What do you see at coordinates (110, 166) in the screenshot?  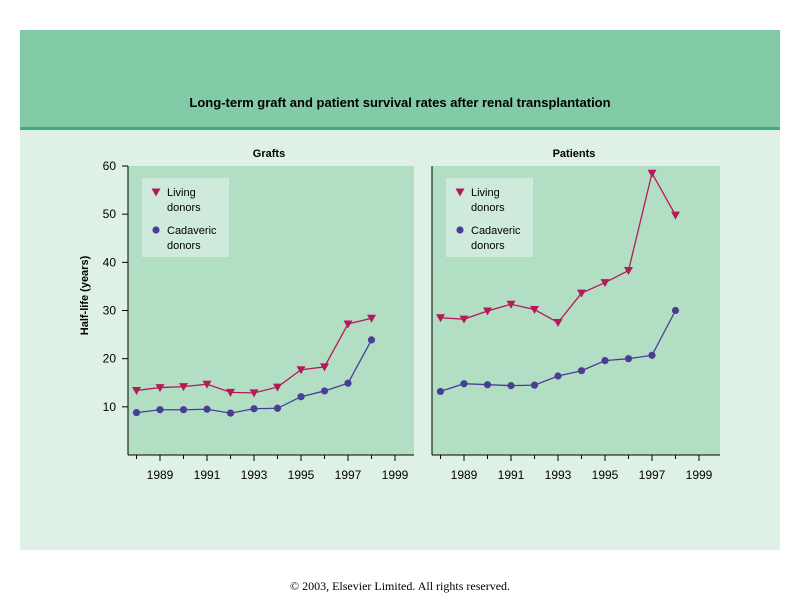 I see `y-tick-label: 60` at bounding box center [110, 166].